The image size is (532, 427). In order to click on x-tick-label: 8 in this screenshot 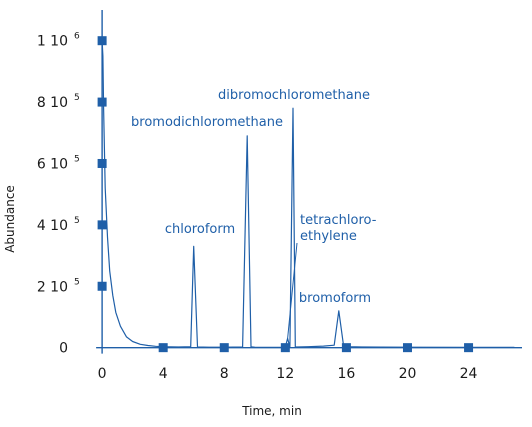, I will do `click(224, 374)`.